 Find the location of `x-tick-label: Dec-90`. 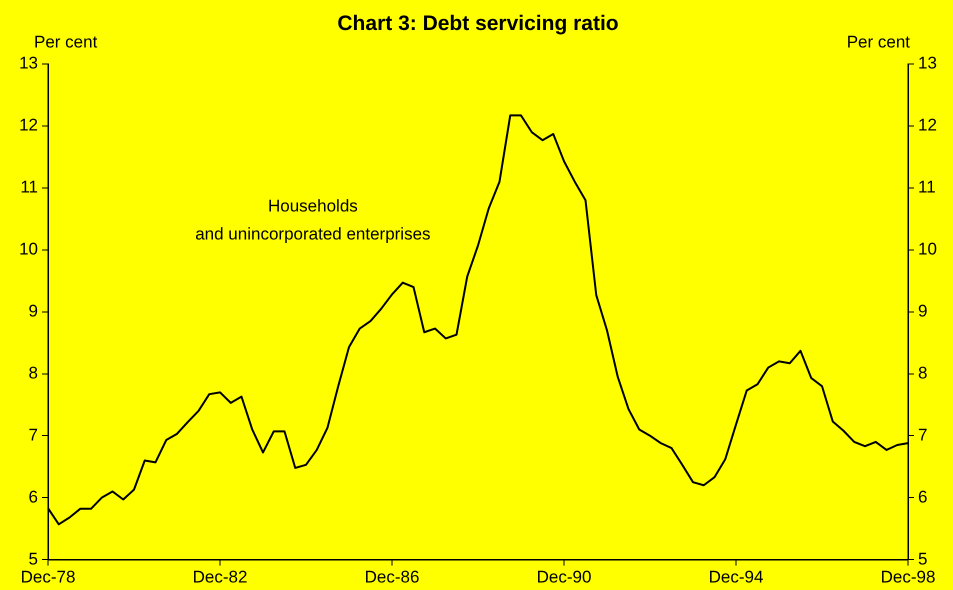

x-tick-label: Dec-90 is located at coordinates (564, 576).